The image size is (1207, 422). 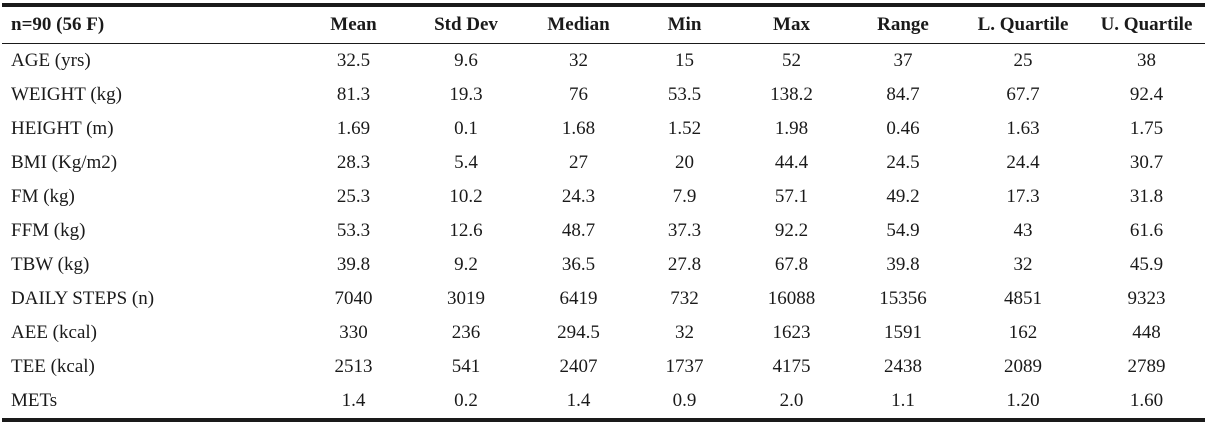 I want to click on cell-row-label: TBW (kg), so click(x=50, y=264).